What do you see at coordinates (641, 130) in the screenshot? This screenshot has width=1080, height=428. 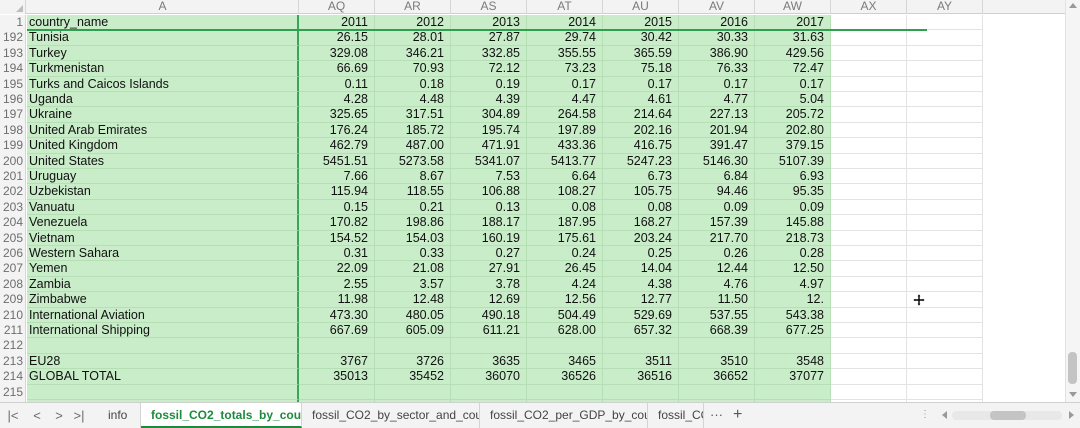 I see `cell-value: 202.16` at bounding box center [641, 130].